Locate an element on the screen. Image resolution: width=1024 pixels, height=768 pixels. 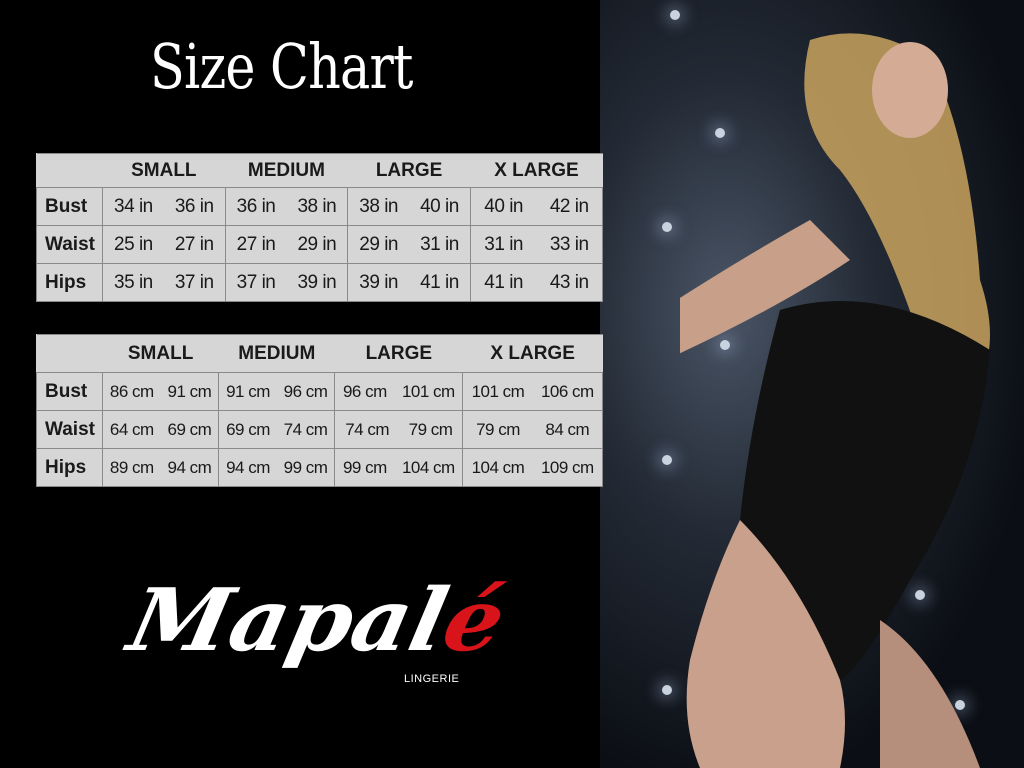
max-value: 33 in is located at coordinates (569, 244).